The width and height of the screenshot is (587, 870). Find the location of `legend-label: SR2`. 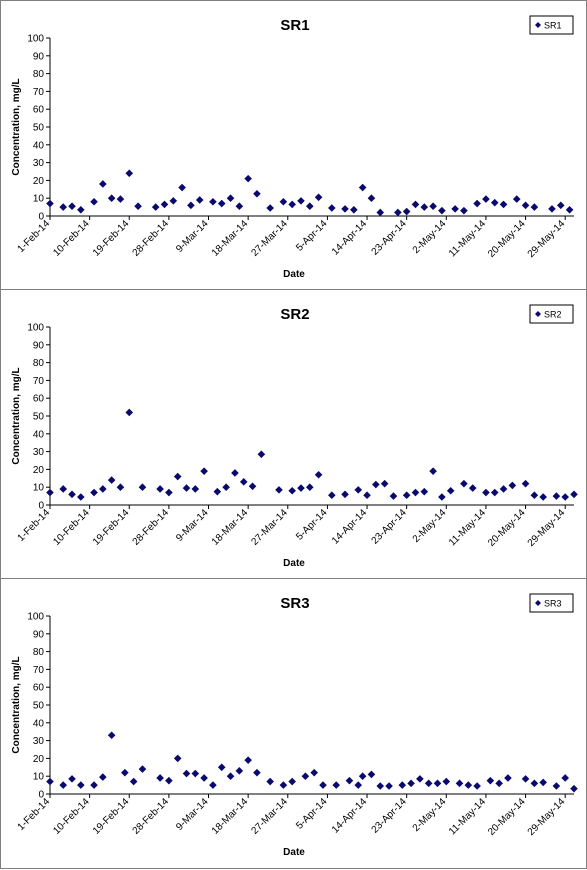

legend-label: SR2 is located at coordinates (553, 315).